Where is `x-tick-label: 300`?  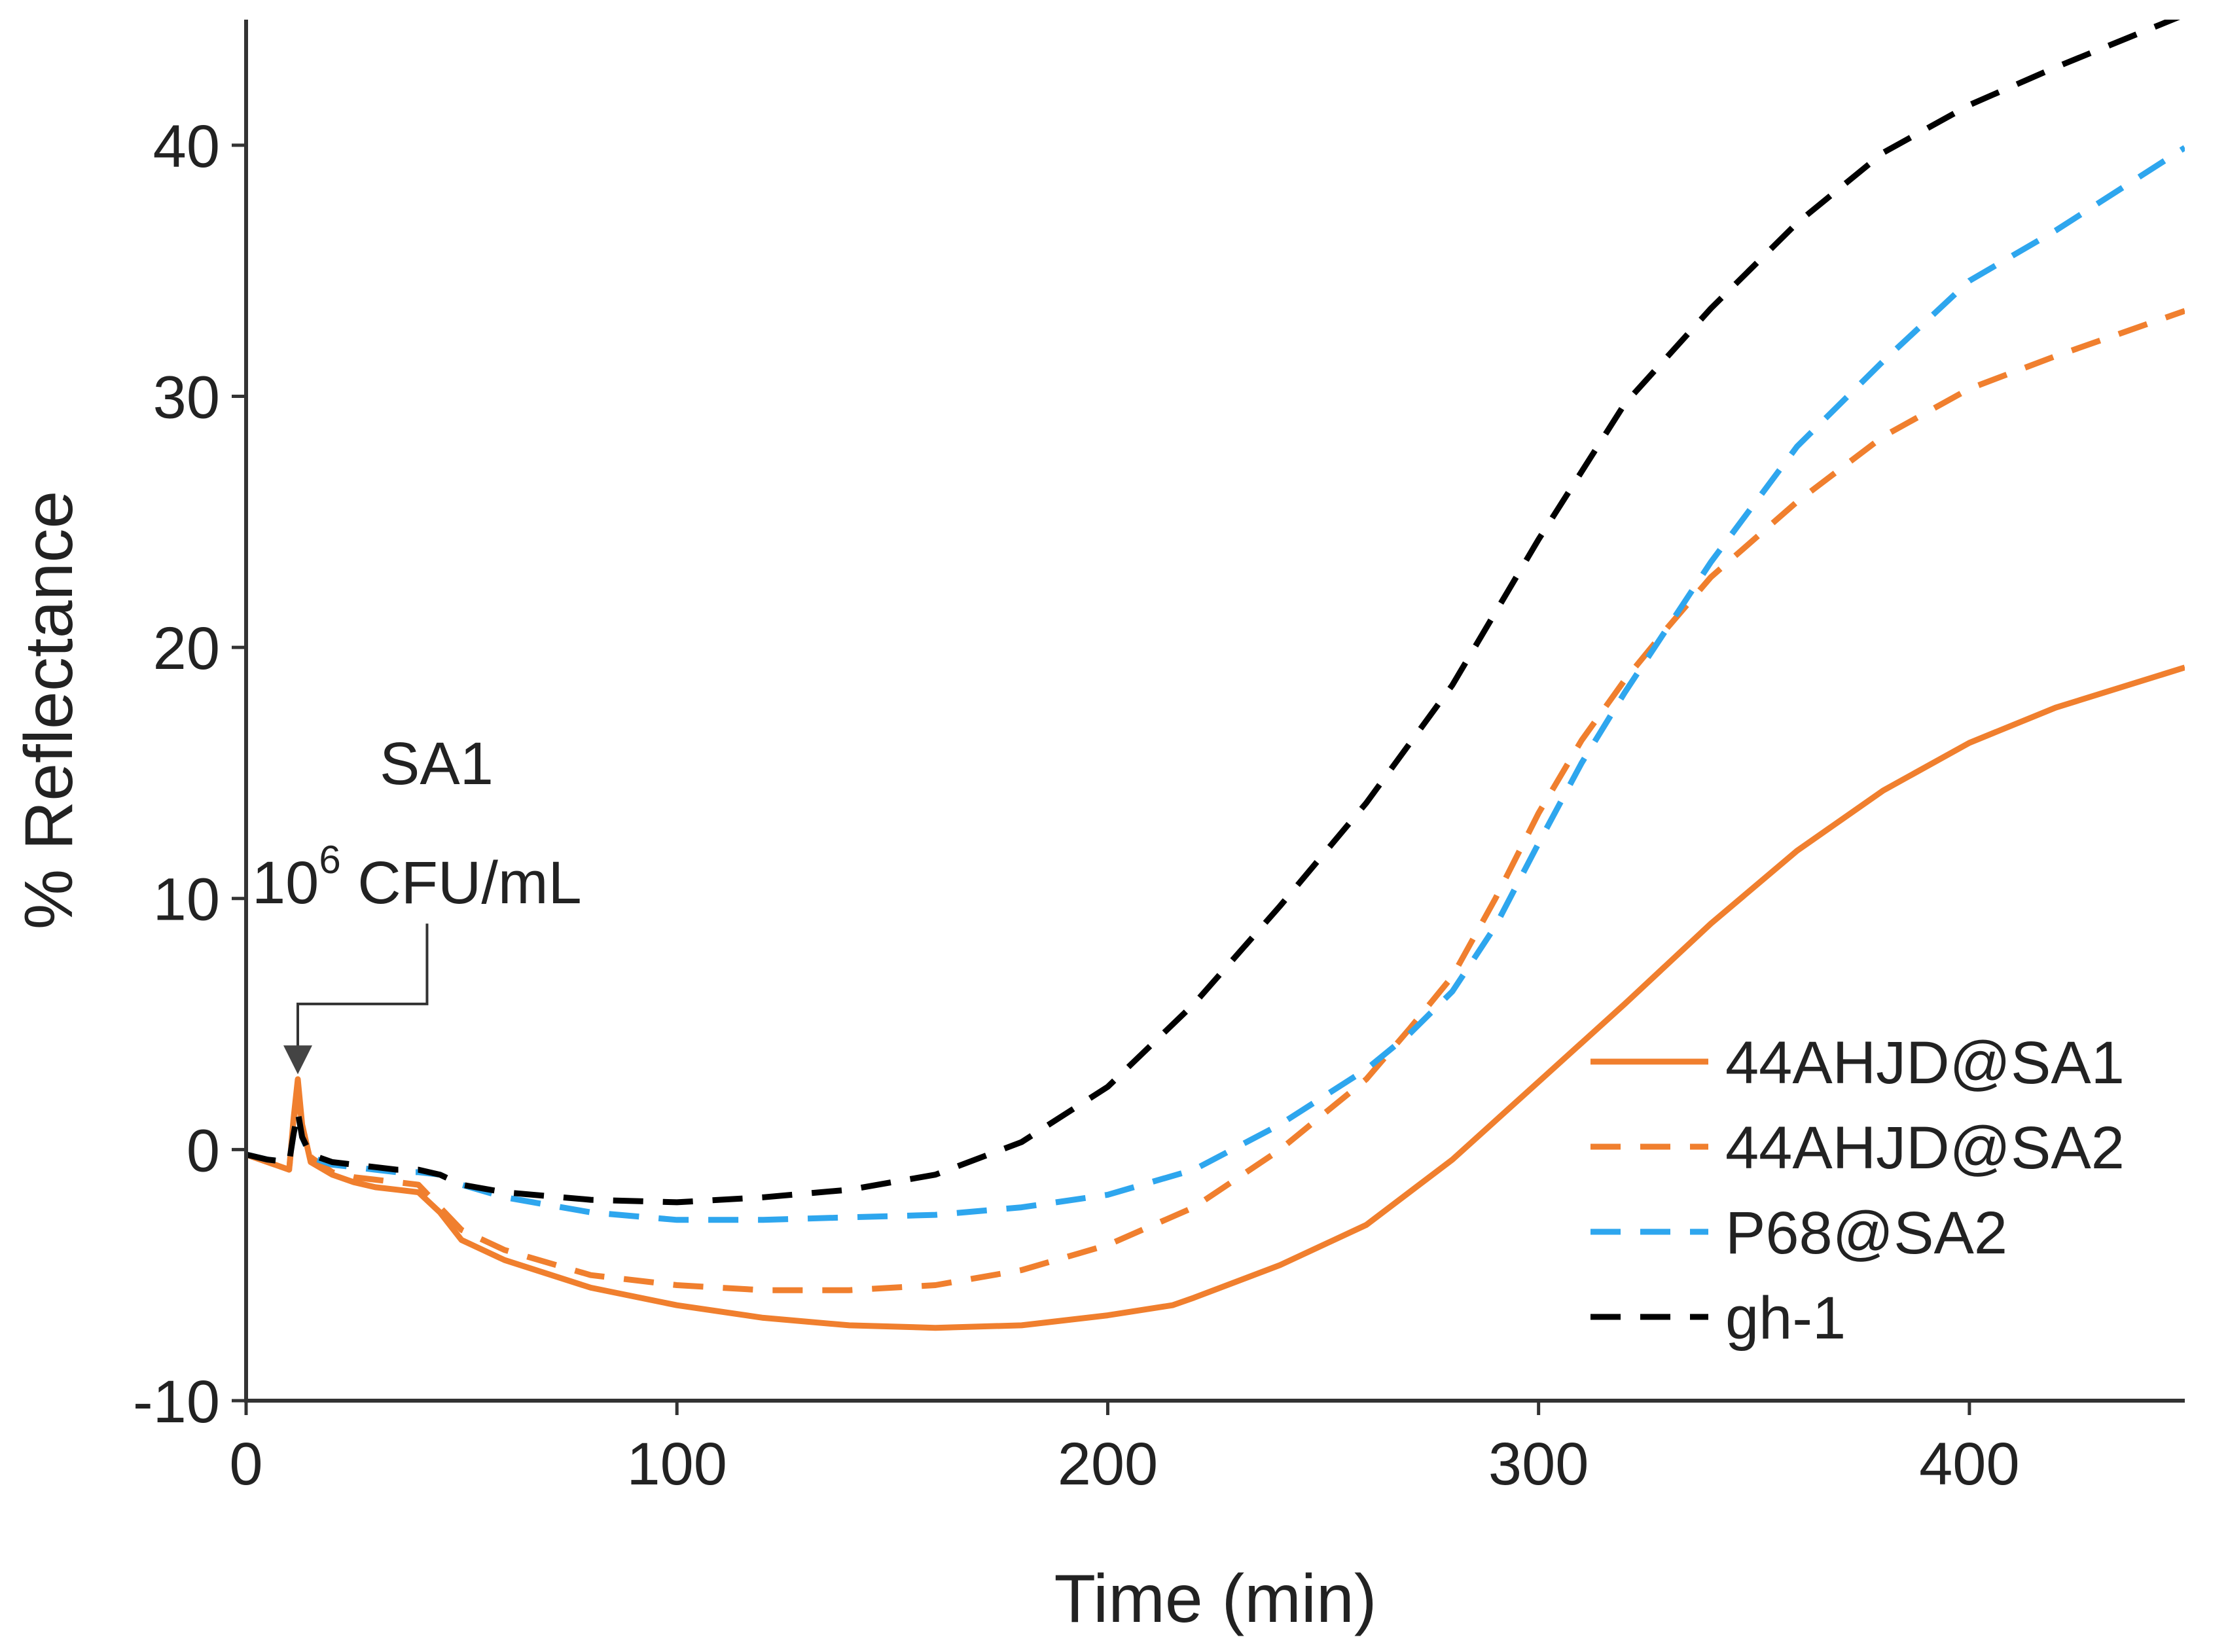
x-tick-label: 300 is located at coordinates (1538, 1465).